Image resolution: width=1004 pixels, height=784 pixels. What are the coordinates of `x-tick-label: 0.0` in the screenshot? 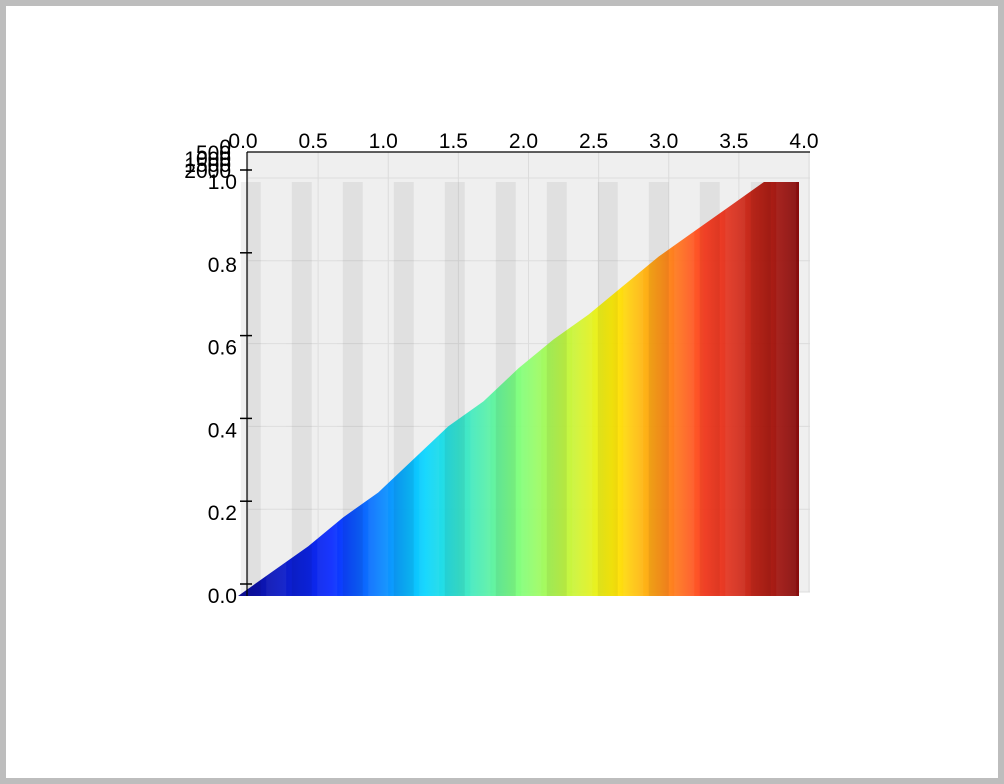 It's located at (242, 141).